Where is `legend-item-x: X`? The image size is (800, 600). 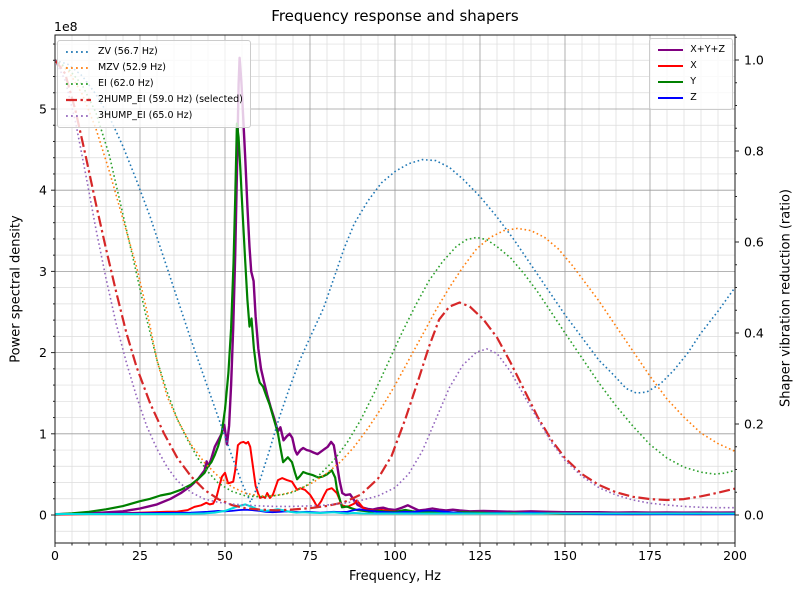
legend-item-x: X is located at coordinates (691, 66).